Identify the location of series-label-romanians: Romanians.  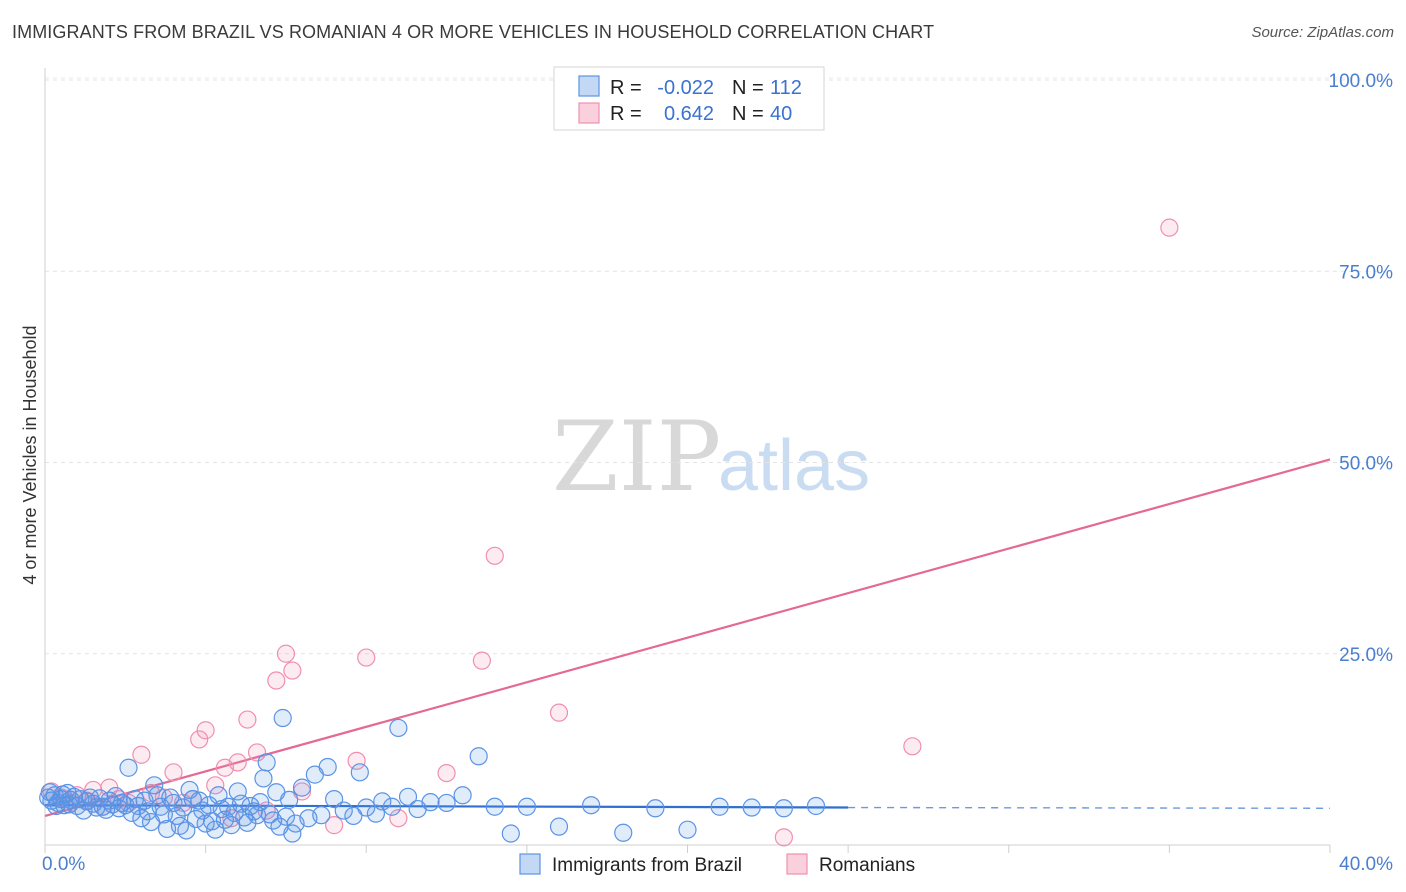
(867, 865).